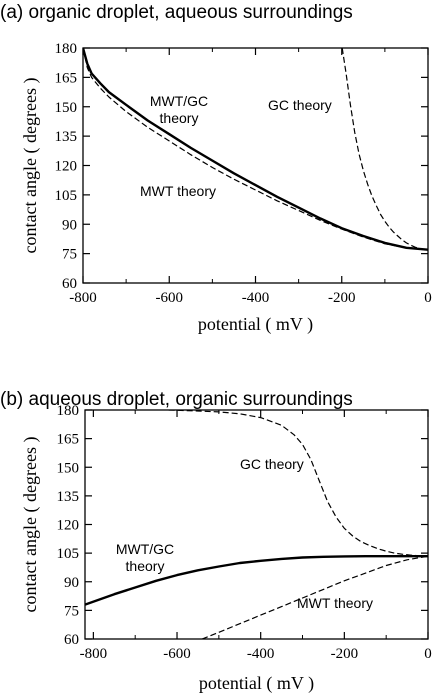 The height and width of the screenshot is (695, 432). I want to click on mwt-gc-theory-line, so click(256, 580).